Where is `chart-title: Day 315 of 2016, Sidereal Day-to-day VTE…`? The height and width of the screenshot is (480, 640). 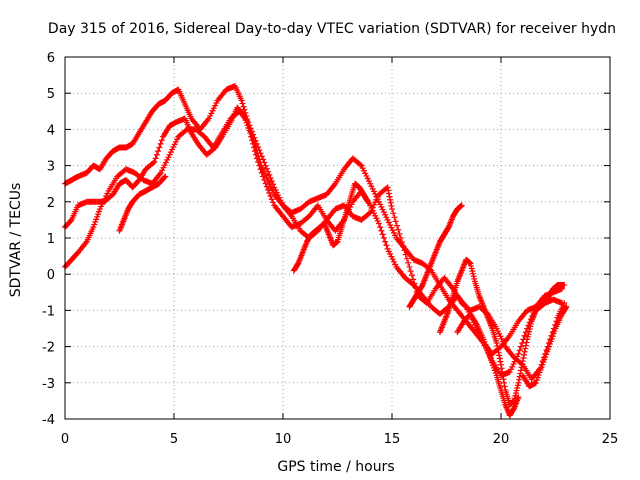 chart-title: Day 315 of 2016, Sidereal Day-to-day VTE… is located at coordinates (332, 29).